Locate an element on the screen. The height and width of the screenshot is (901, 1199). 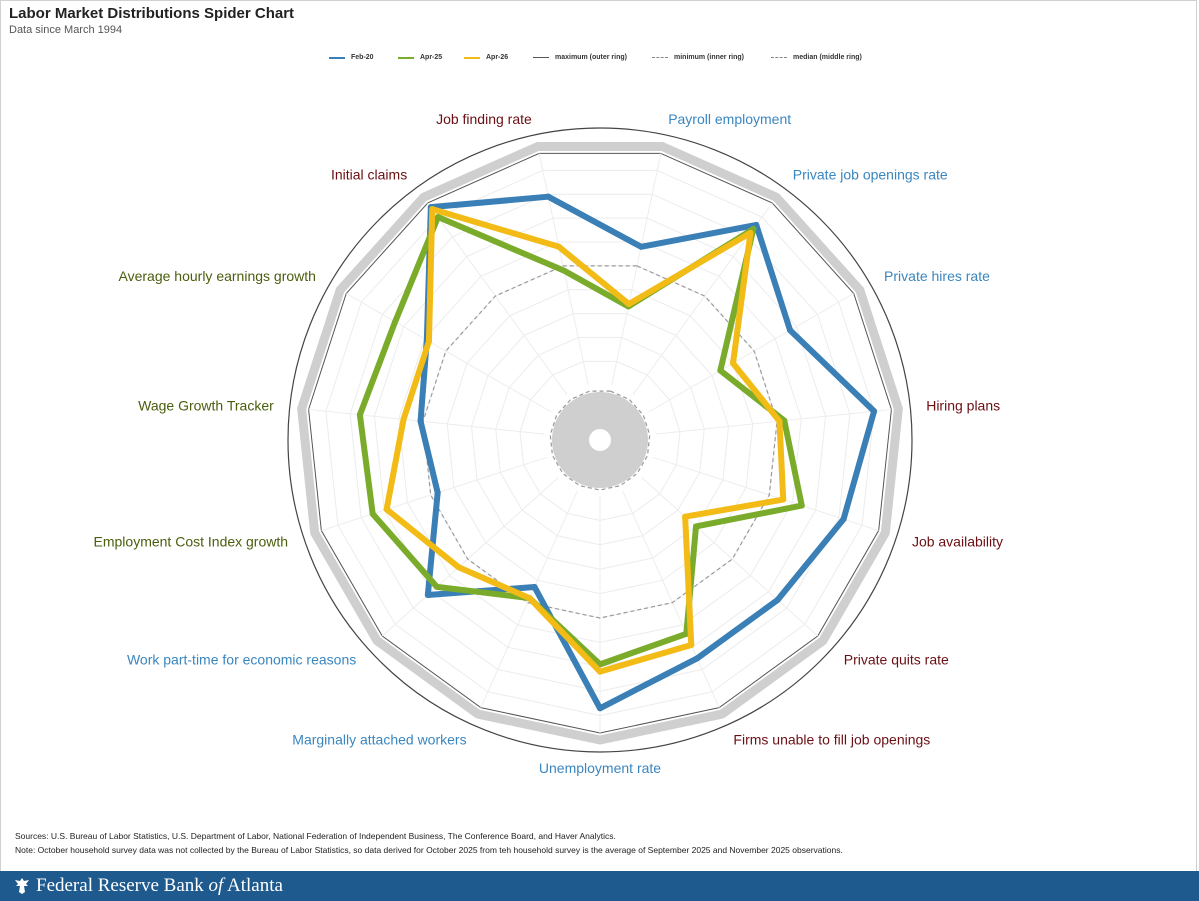
axis-label: Marginally attached workers is located at coordinates (379, 740).